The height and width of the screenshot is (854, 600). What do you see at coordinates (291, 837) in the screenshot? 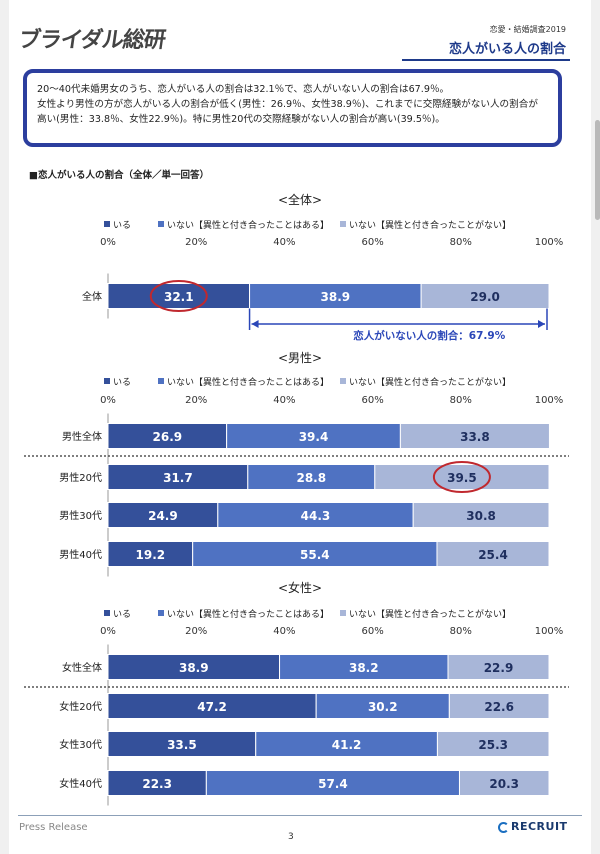
I see `page-number: 3` at bounding box center [291, 837].